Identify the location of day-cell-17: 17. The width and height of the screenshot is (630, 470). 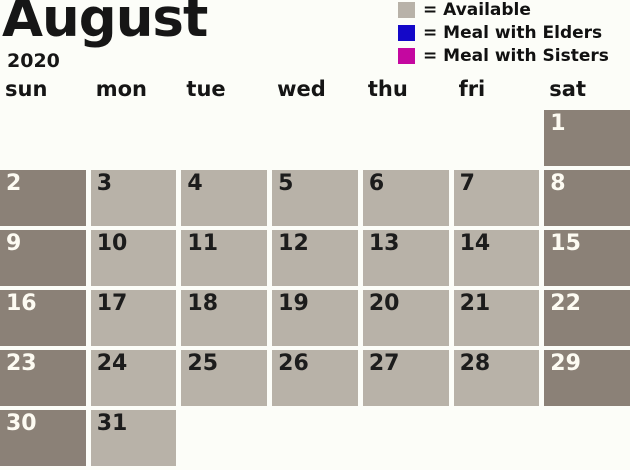
(133, 318).